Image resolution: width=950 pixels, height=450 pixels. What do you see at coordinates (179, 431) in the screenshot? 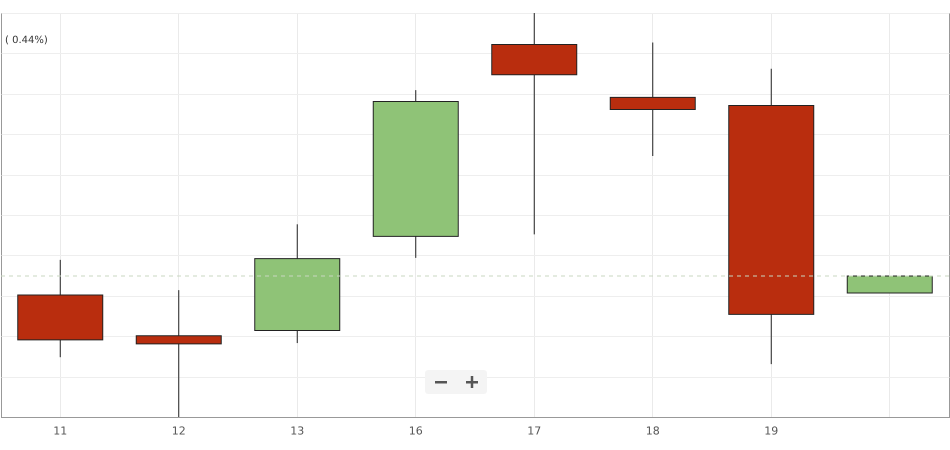
I see `x-tick-label: 12` at bounding box center [179, 431].